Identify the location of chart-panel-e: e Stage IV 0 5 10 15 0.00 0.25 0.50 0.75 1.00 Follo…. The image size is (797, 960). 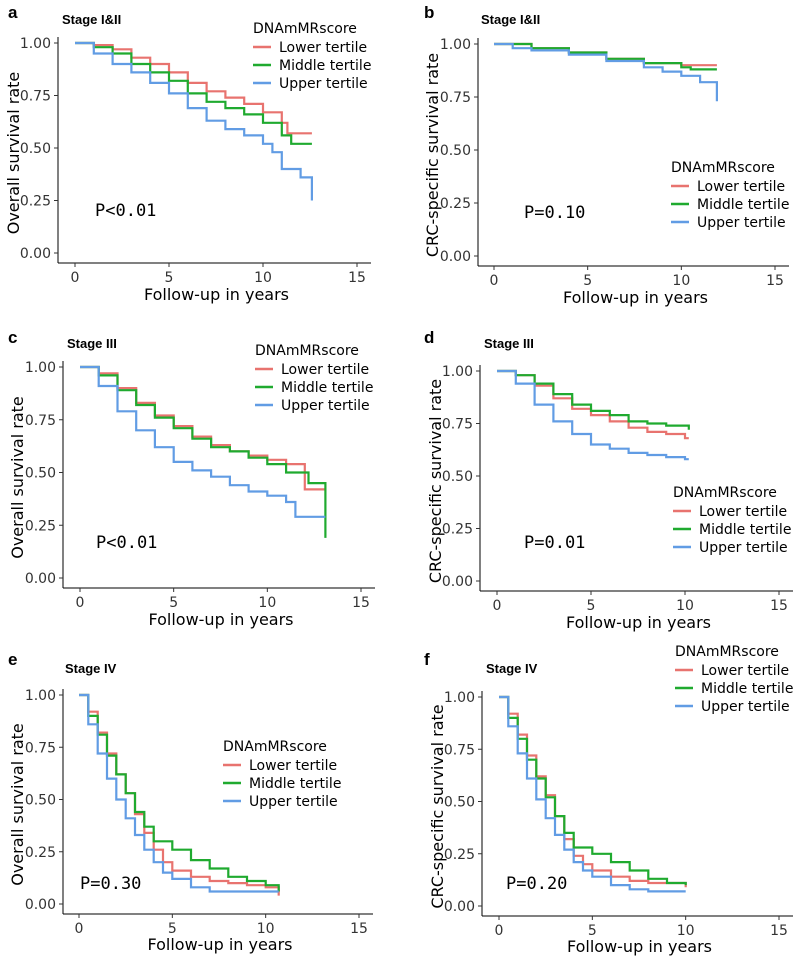
(190, 802).